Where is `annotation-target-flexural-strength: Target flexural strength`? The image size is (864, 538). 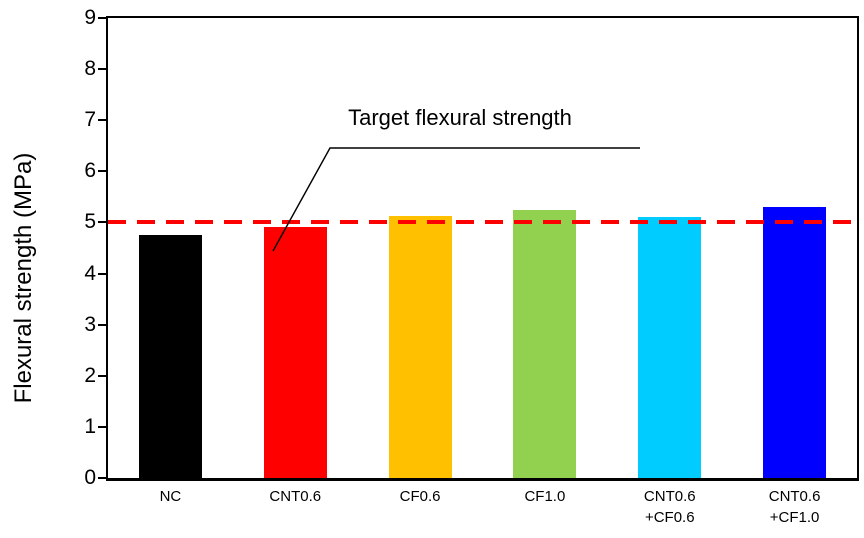 annotation-target-flexural-strength: Target flexural strength is located at coordinates (460, 117).